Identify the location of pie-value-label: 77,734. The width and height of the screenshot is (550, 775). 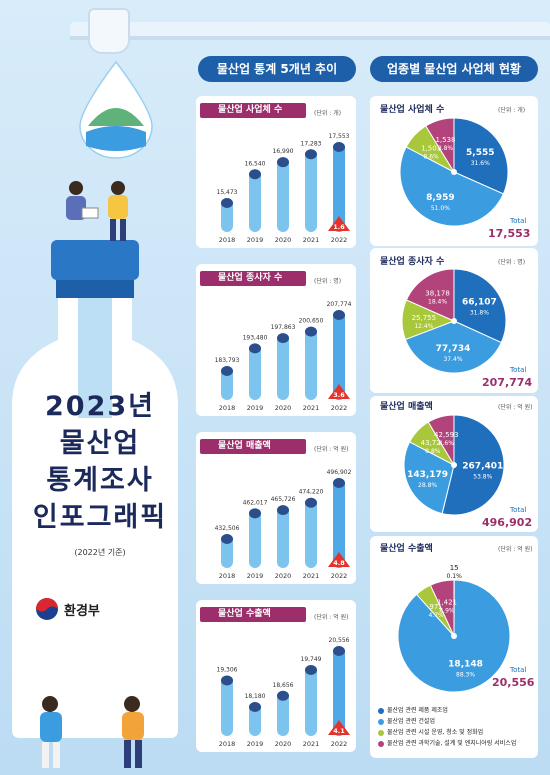
(453, 349).